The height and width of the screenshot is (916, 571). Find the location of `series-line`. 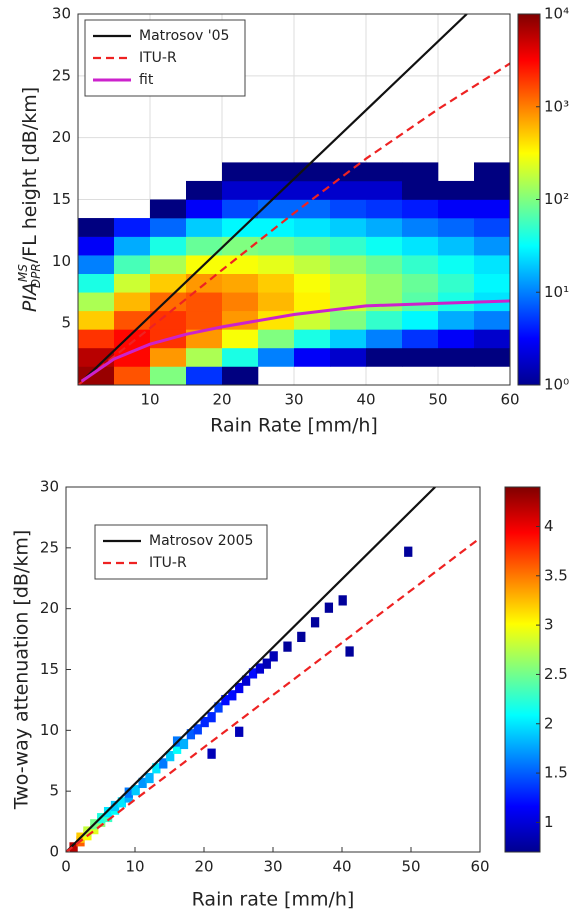

series-line is located at coordinates (295, 341).